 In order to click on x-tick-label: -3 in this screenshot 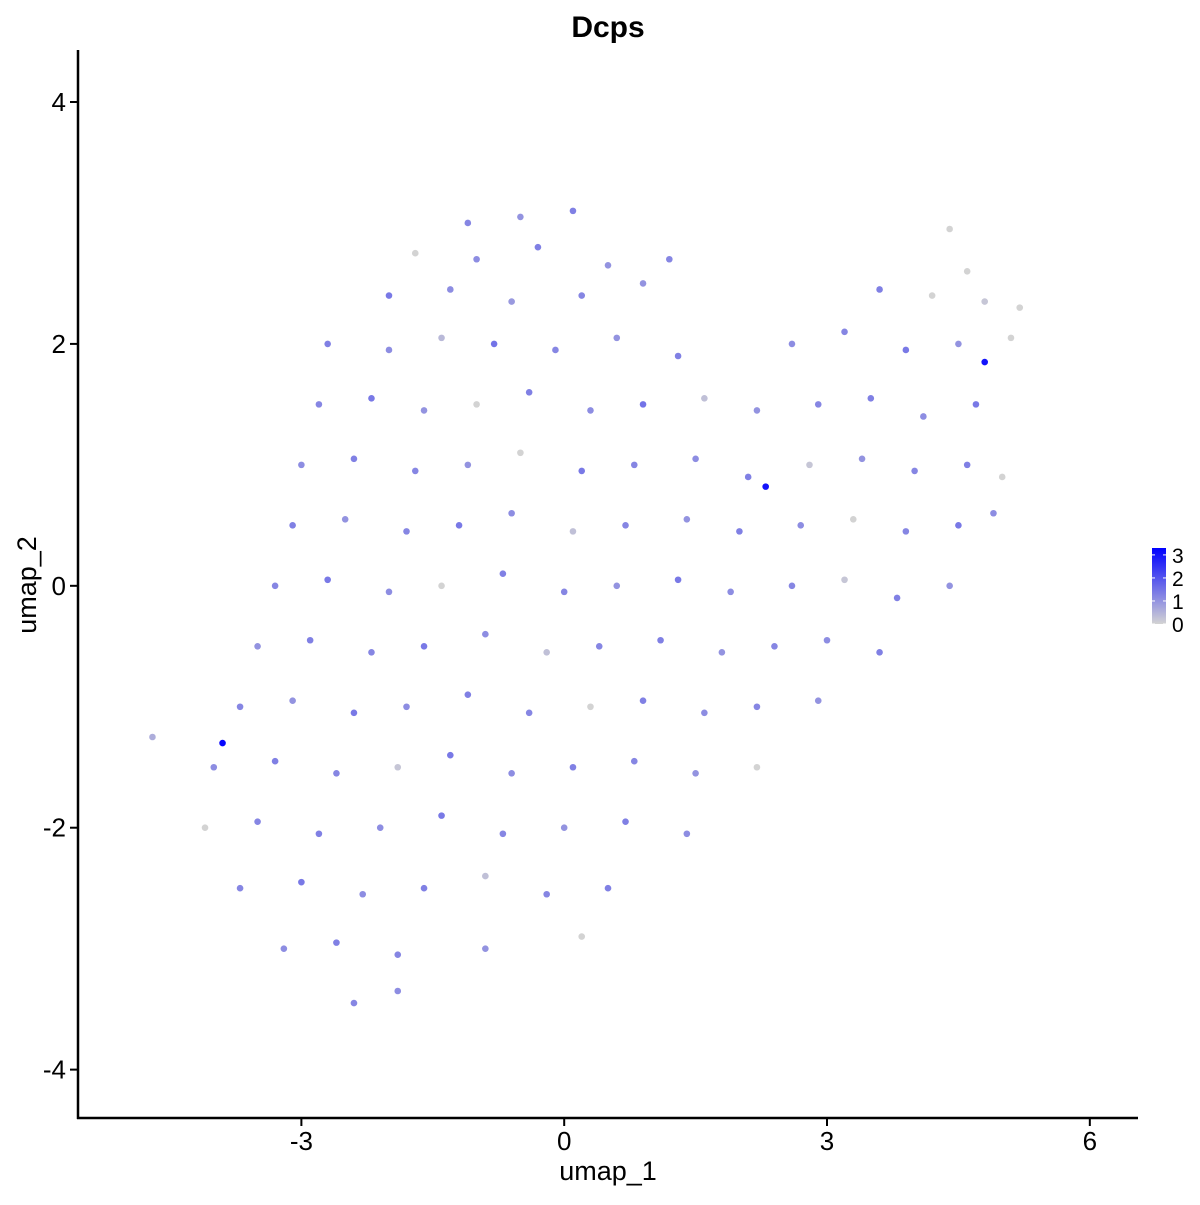, I will do `click(301, 1141)`.